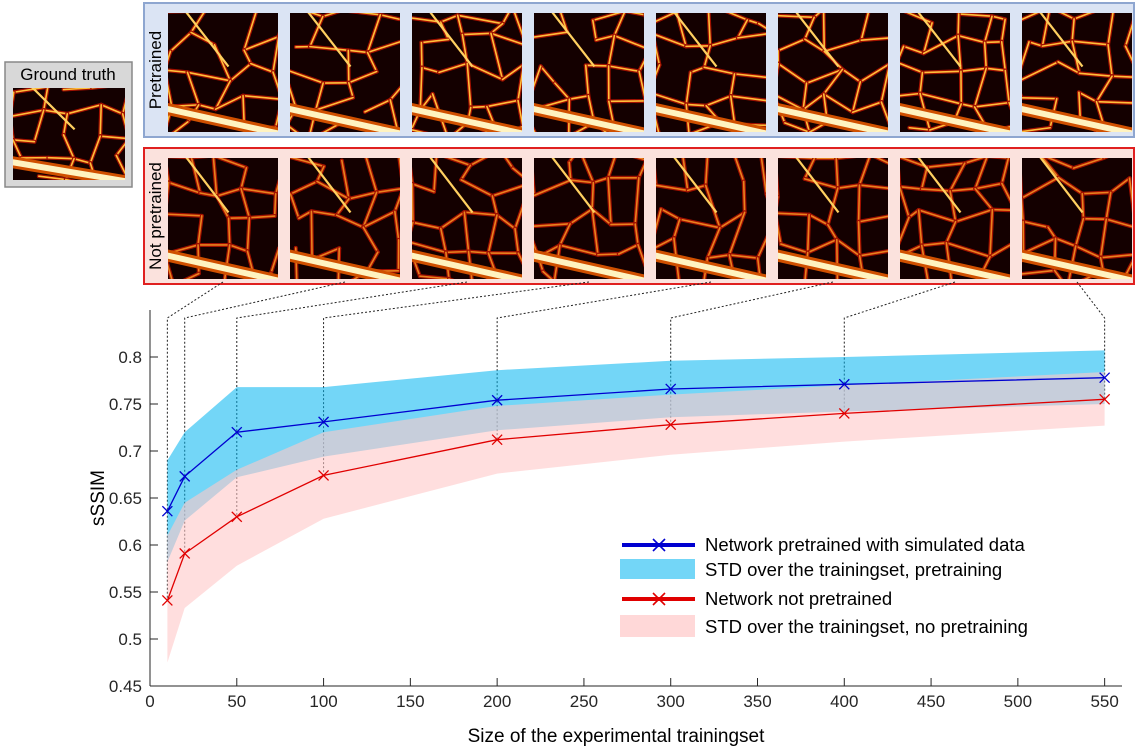  I want to click on x-tick-label: 0, so click(149, 701).